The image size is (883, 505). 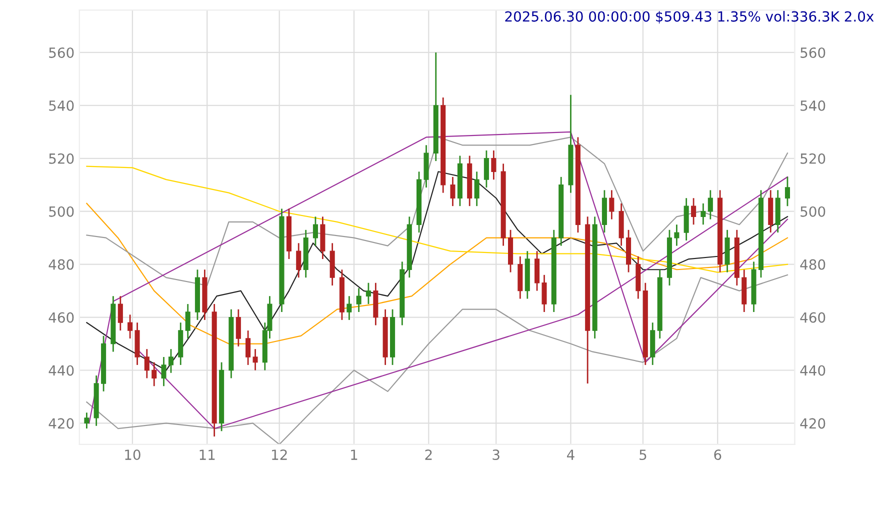 What do you see at coordinates (354, 455) in the screenshot?
I see `x-tick-label: 1` at bounding box center [354, 455].